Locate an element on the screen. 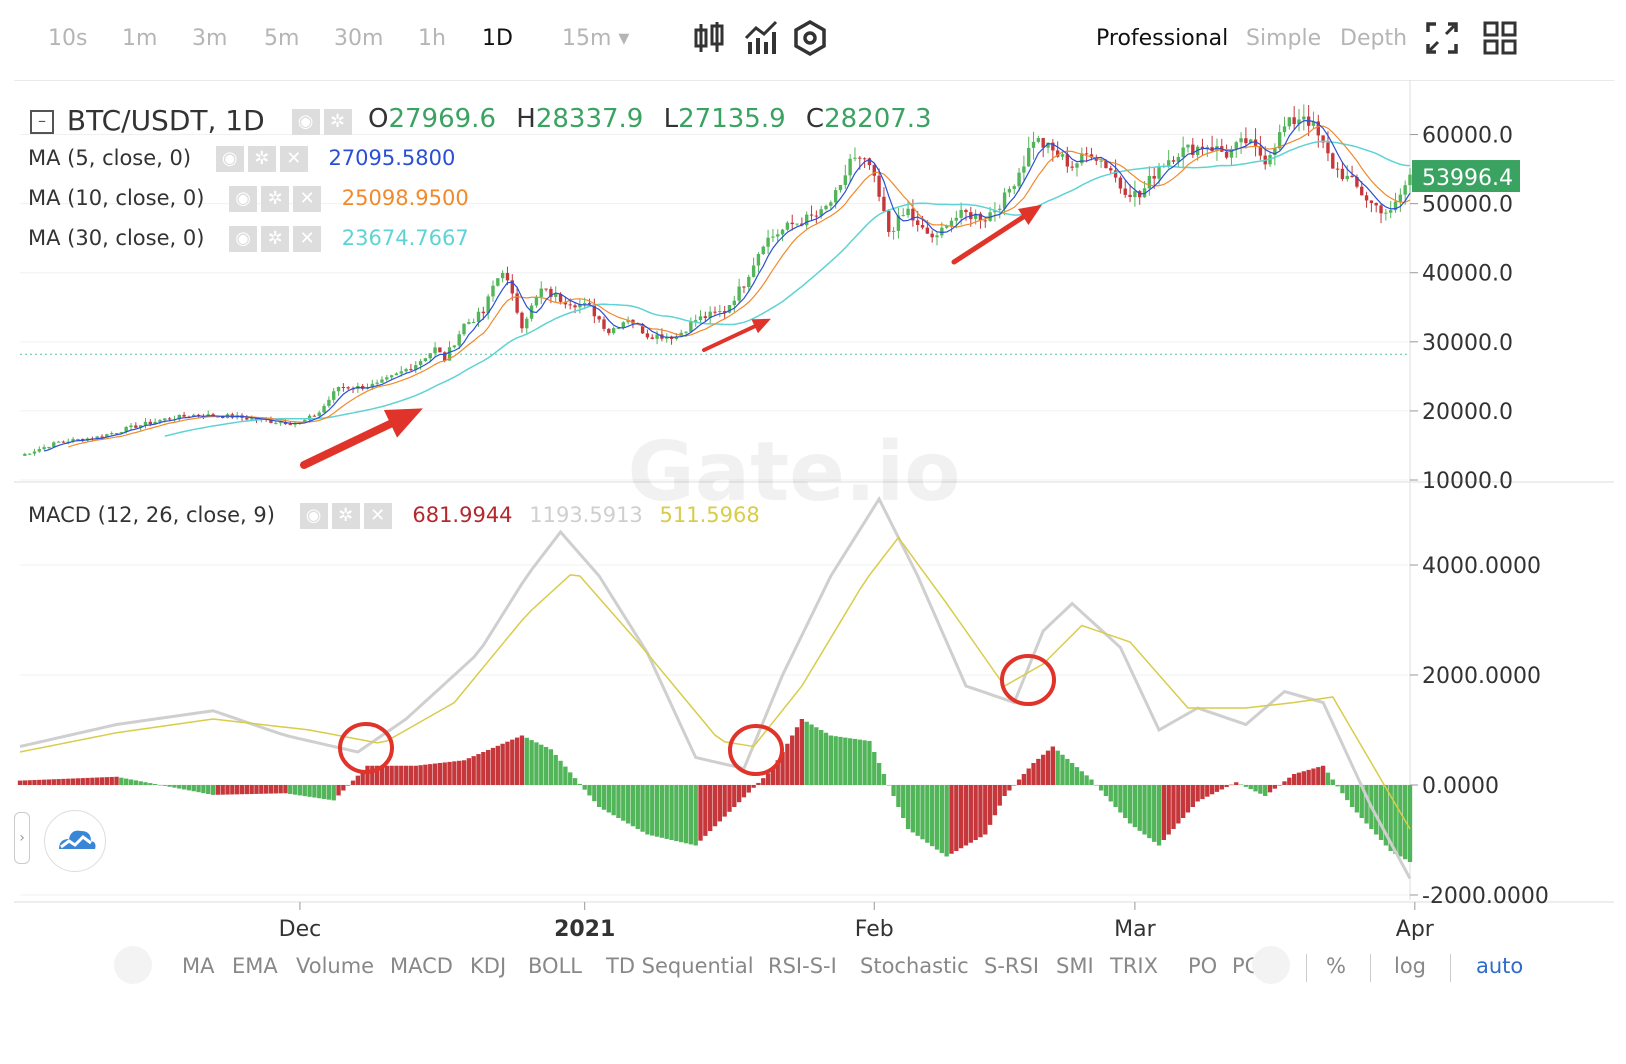  indicator-ma: MA is located at coordinates (198, 966).